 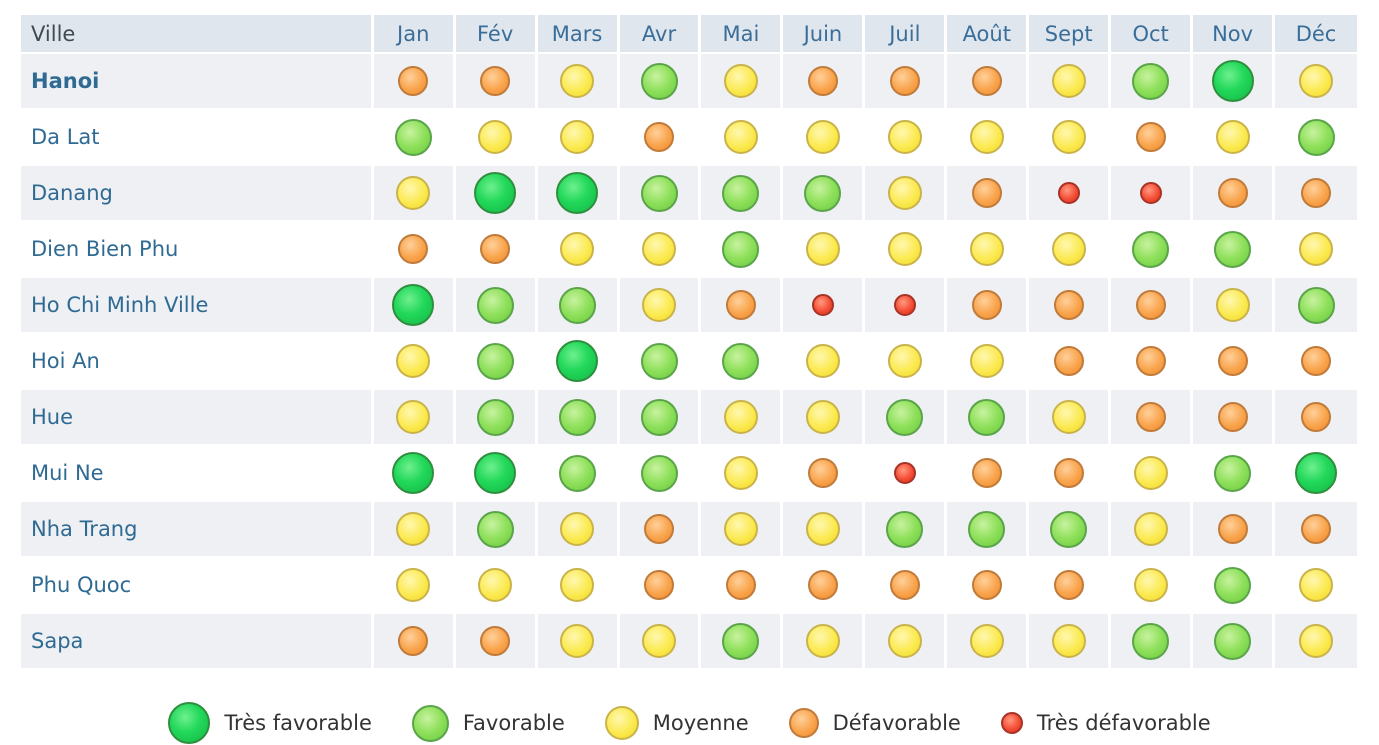 I want to click on table-row: Hanoi, so click(x=689, y=80).